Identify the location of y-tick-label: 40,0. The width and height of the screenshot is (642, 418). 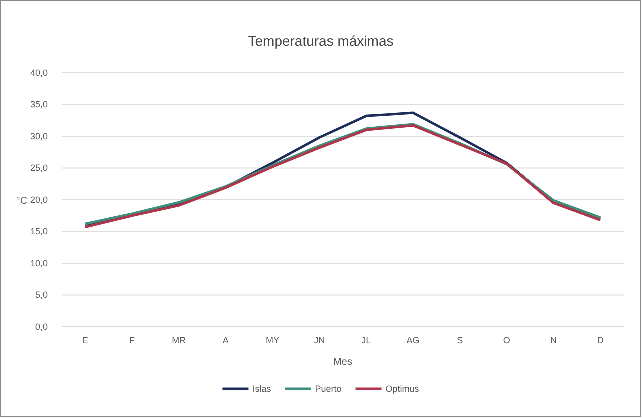
(39, 73).